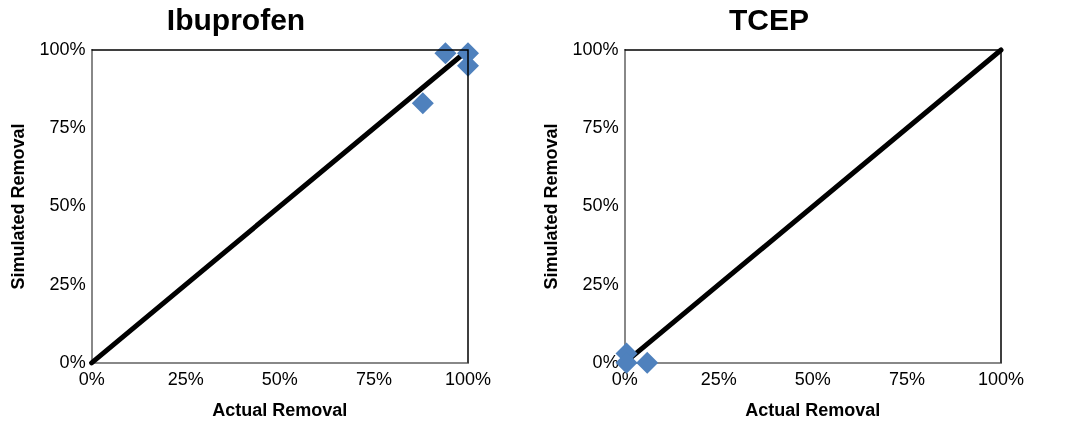 This screenshot has height=430, width=1066. I want to click on point, so click(422, 103).